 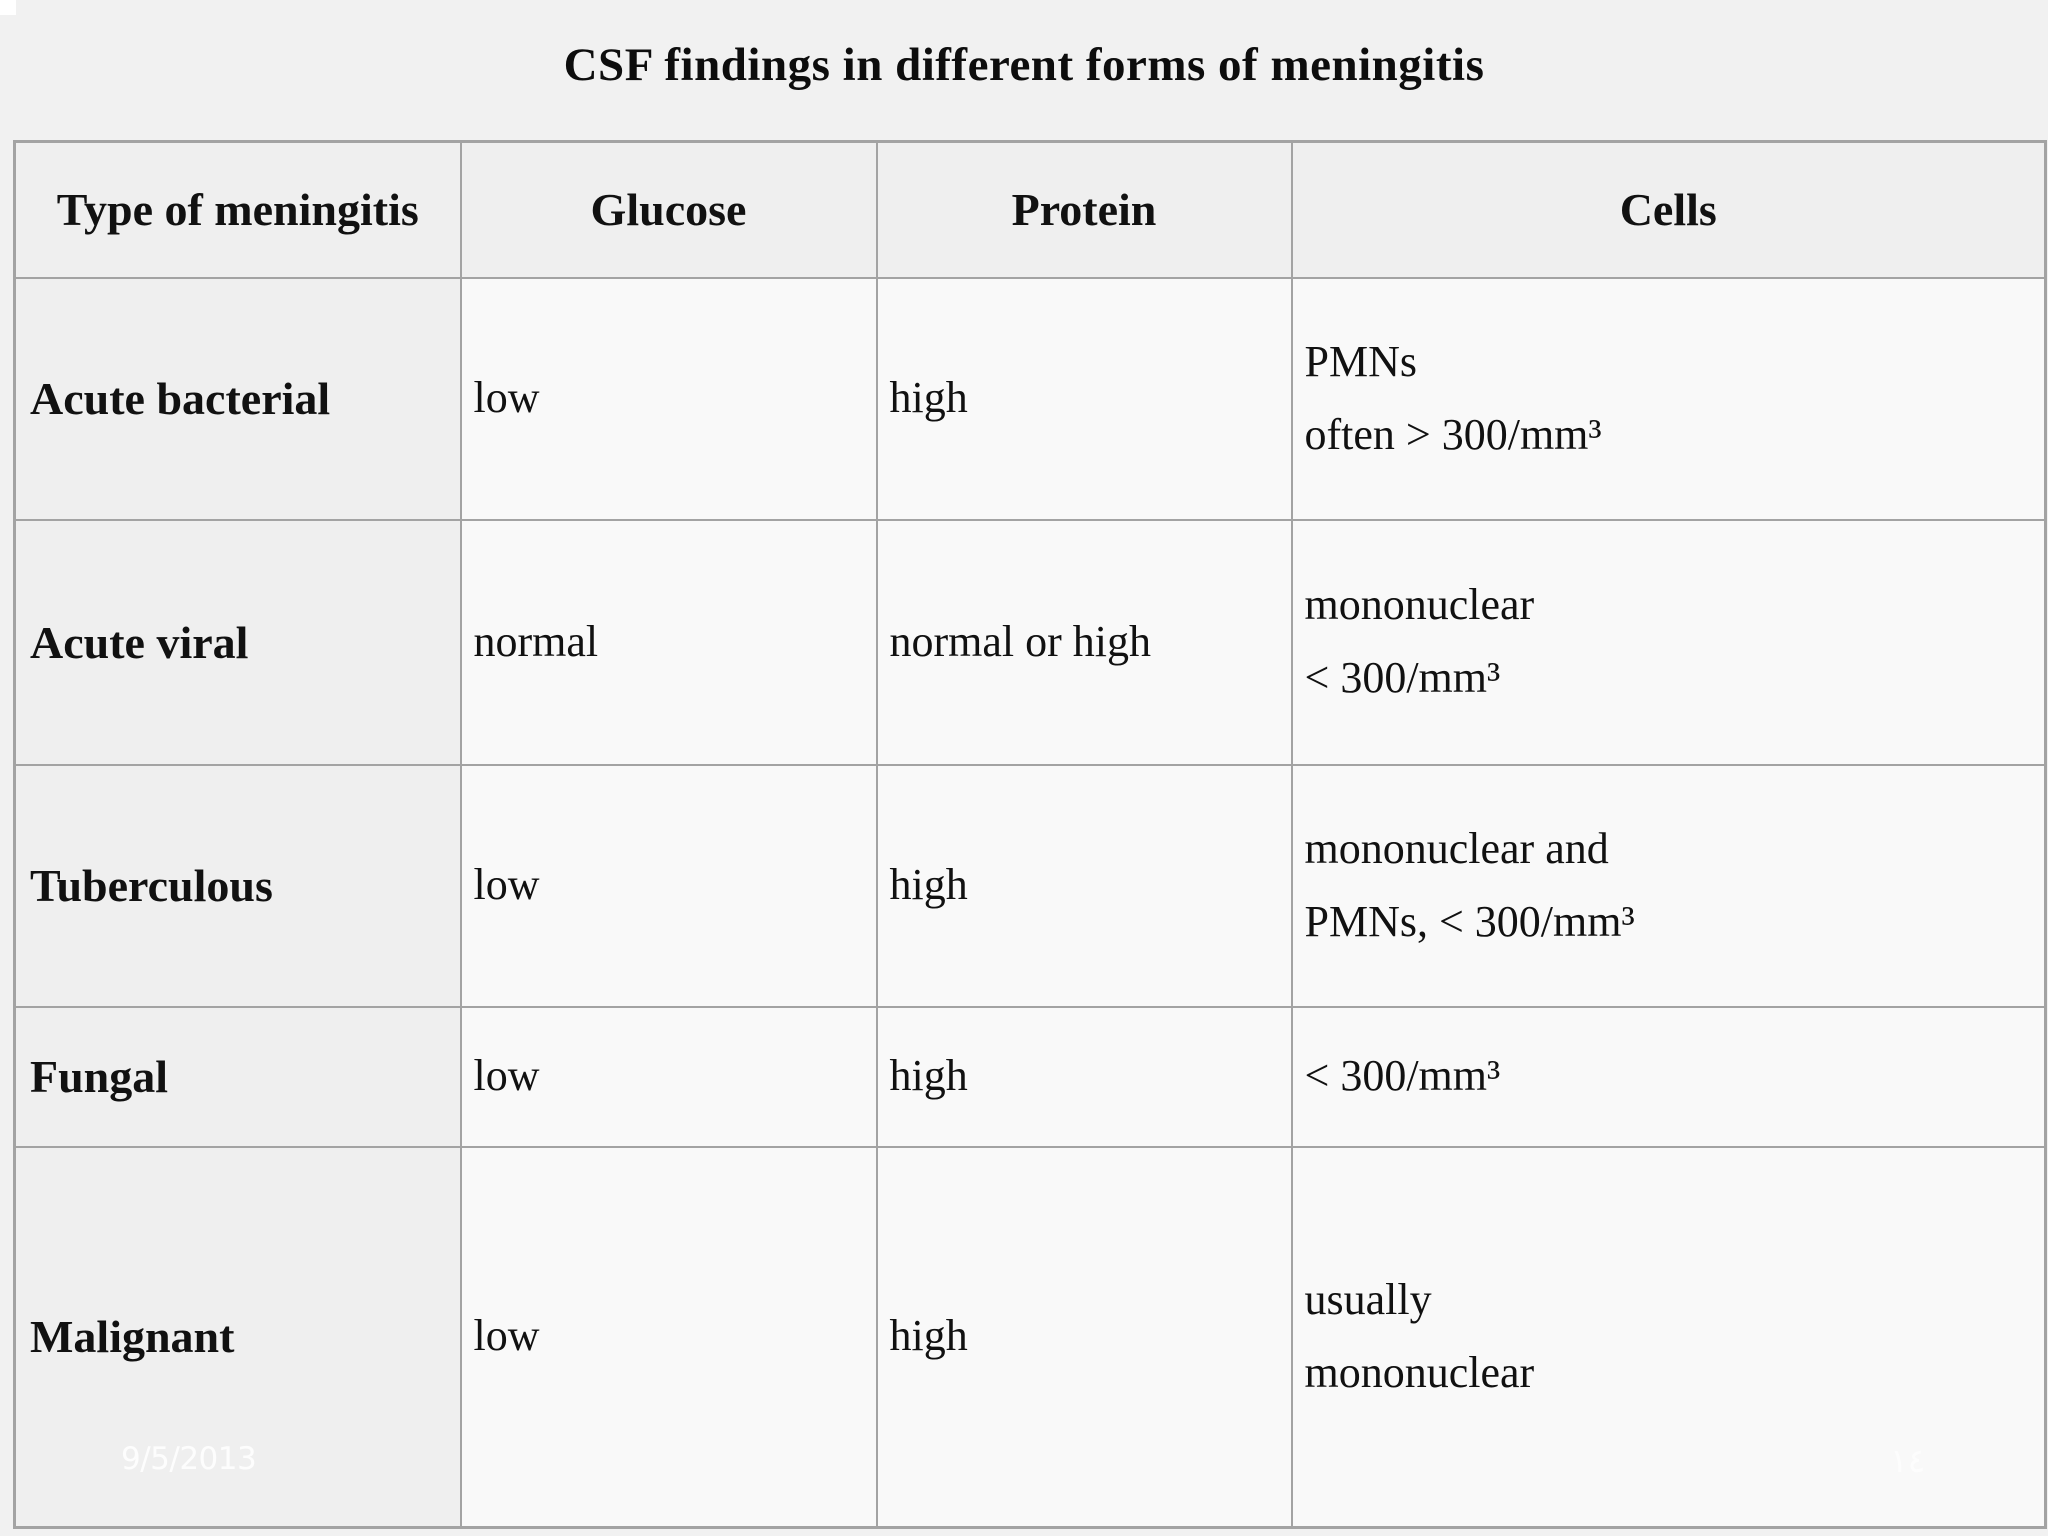 I want to click on cells-line-1: mononuclear, so click(x=1419, y=605).